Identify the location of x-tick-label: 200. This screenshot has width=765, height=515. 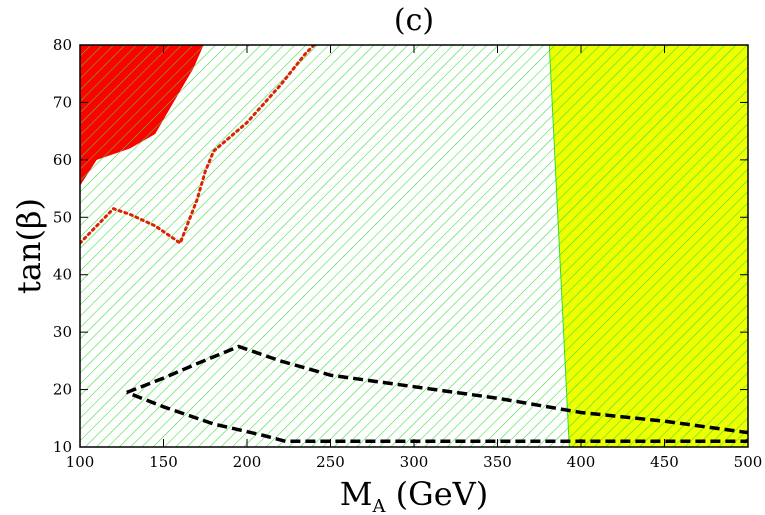
(247, 462).